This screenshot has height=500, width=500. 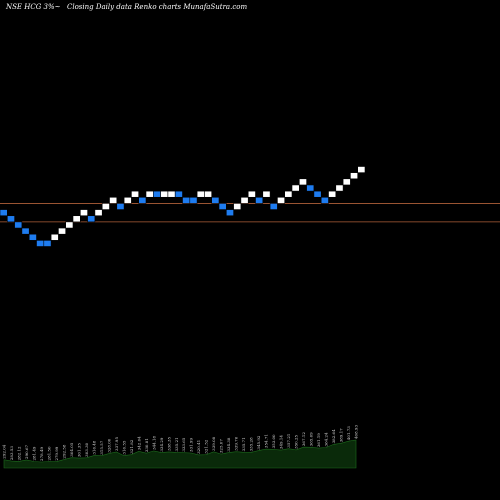 What do you see at coordinates (311, 439) in the screenshot?
I see `volume-label: 365.69` at bounding box center [311, 439].